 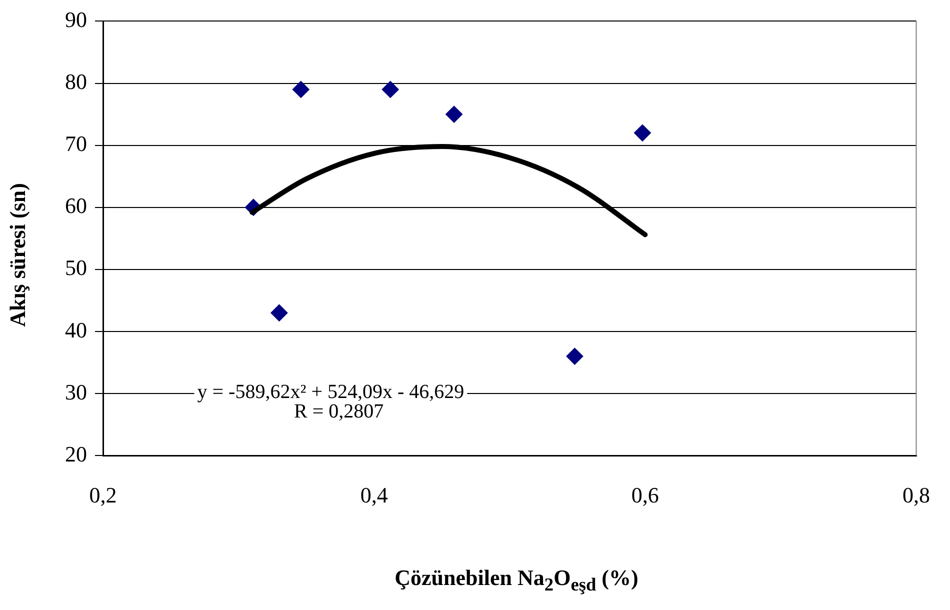 What do you see at coordinates (76, 391) in the screenshot?
I see `y-tick-label: 30` at bounding box center [76, 391].